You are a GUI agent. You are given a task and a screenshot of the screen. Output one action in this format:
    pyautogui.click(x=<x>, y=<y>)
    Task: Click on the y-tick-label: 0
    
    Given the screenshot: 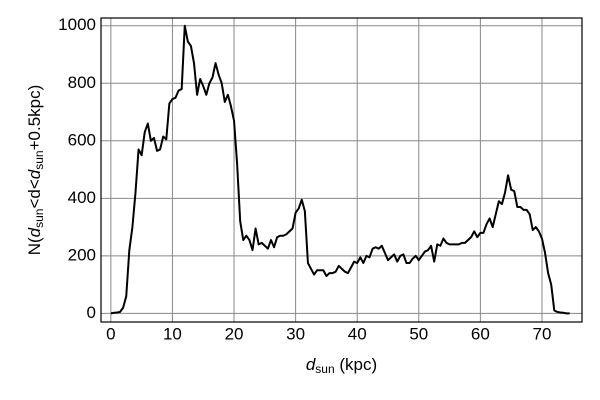 What is the action you would take?
    pyautogui.click(x=91, y=312)
    